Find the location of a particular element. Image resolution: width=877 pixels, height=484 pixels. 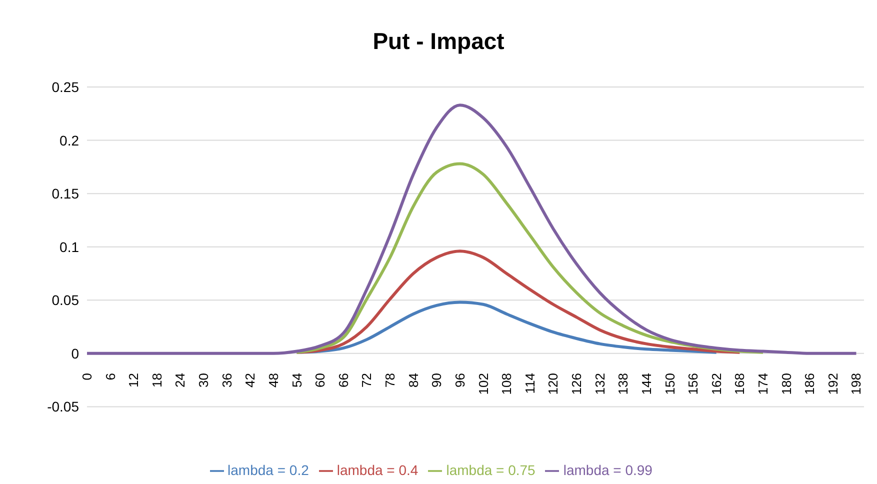

x-tick-label: 42 is located at coordinates (250, 380).